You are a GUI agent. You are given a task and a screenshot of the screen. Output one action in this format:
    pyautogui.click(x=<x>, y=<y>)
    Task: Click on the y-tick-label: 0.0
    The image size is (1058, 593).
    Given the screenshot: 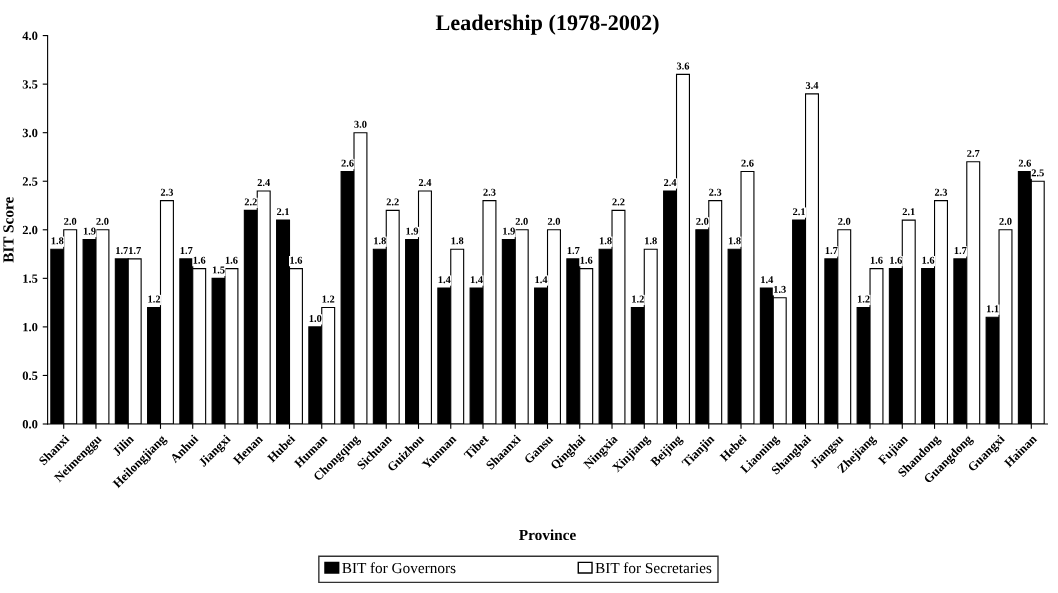 What is the action you would take?
    pyautogui.click(x=30, y=424)
    